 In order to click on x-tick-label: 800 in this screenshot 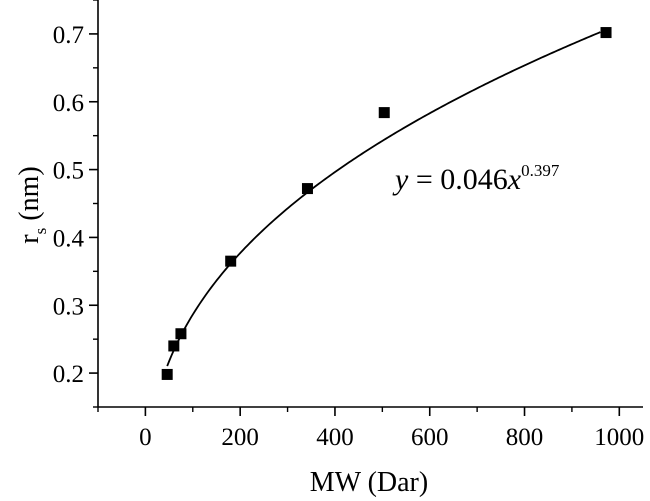, I will do `click(525, 437)`.